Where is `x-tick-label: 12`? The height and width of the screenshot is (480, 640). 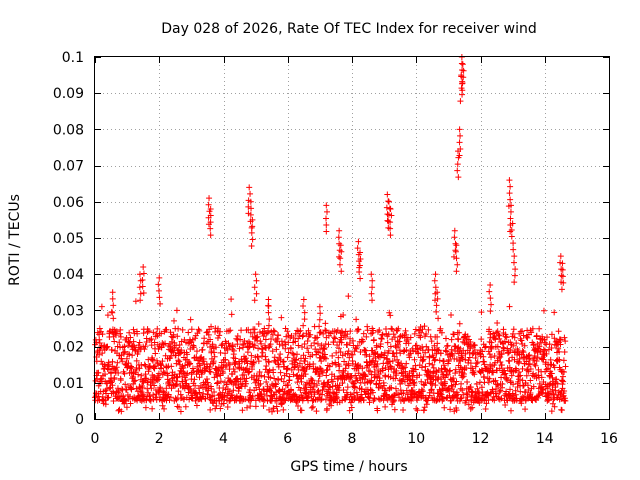 x-tick-label: 12 is located at coordinates (481, 439).